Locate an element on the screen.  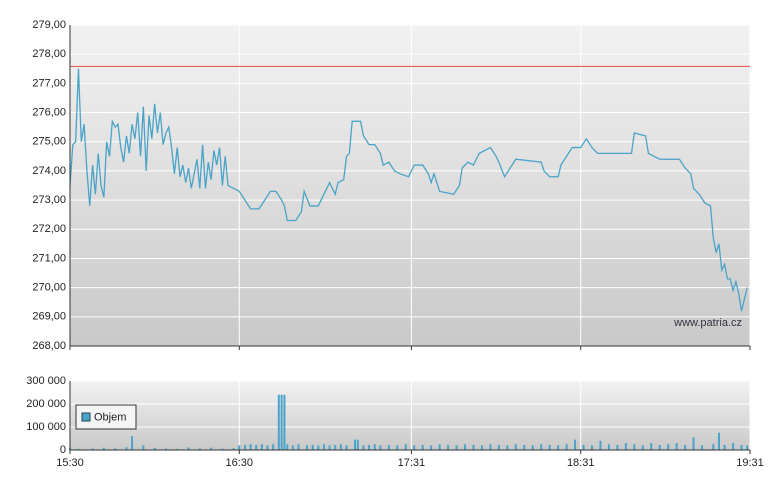
y-tick-label: 278,00 is located at coordinates (49, 54).